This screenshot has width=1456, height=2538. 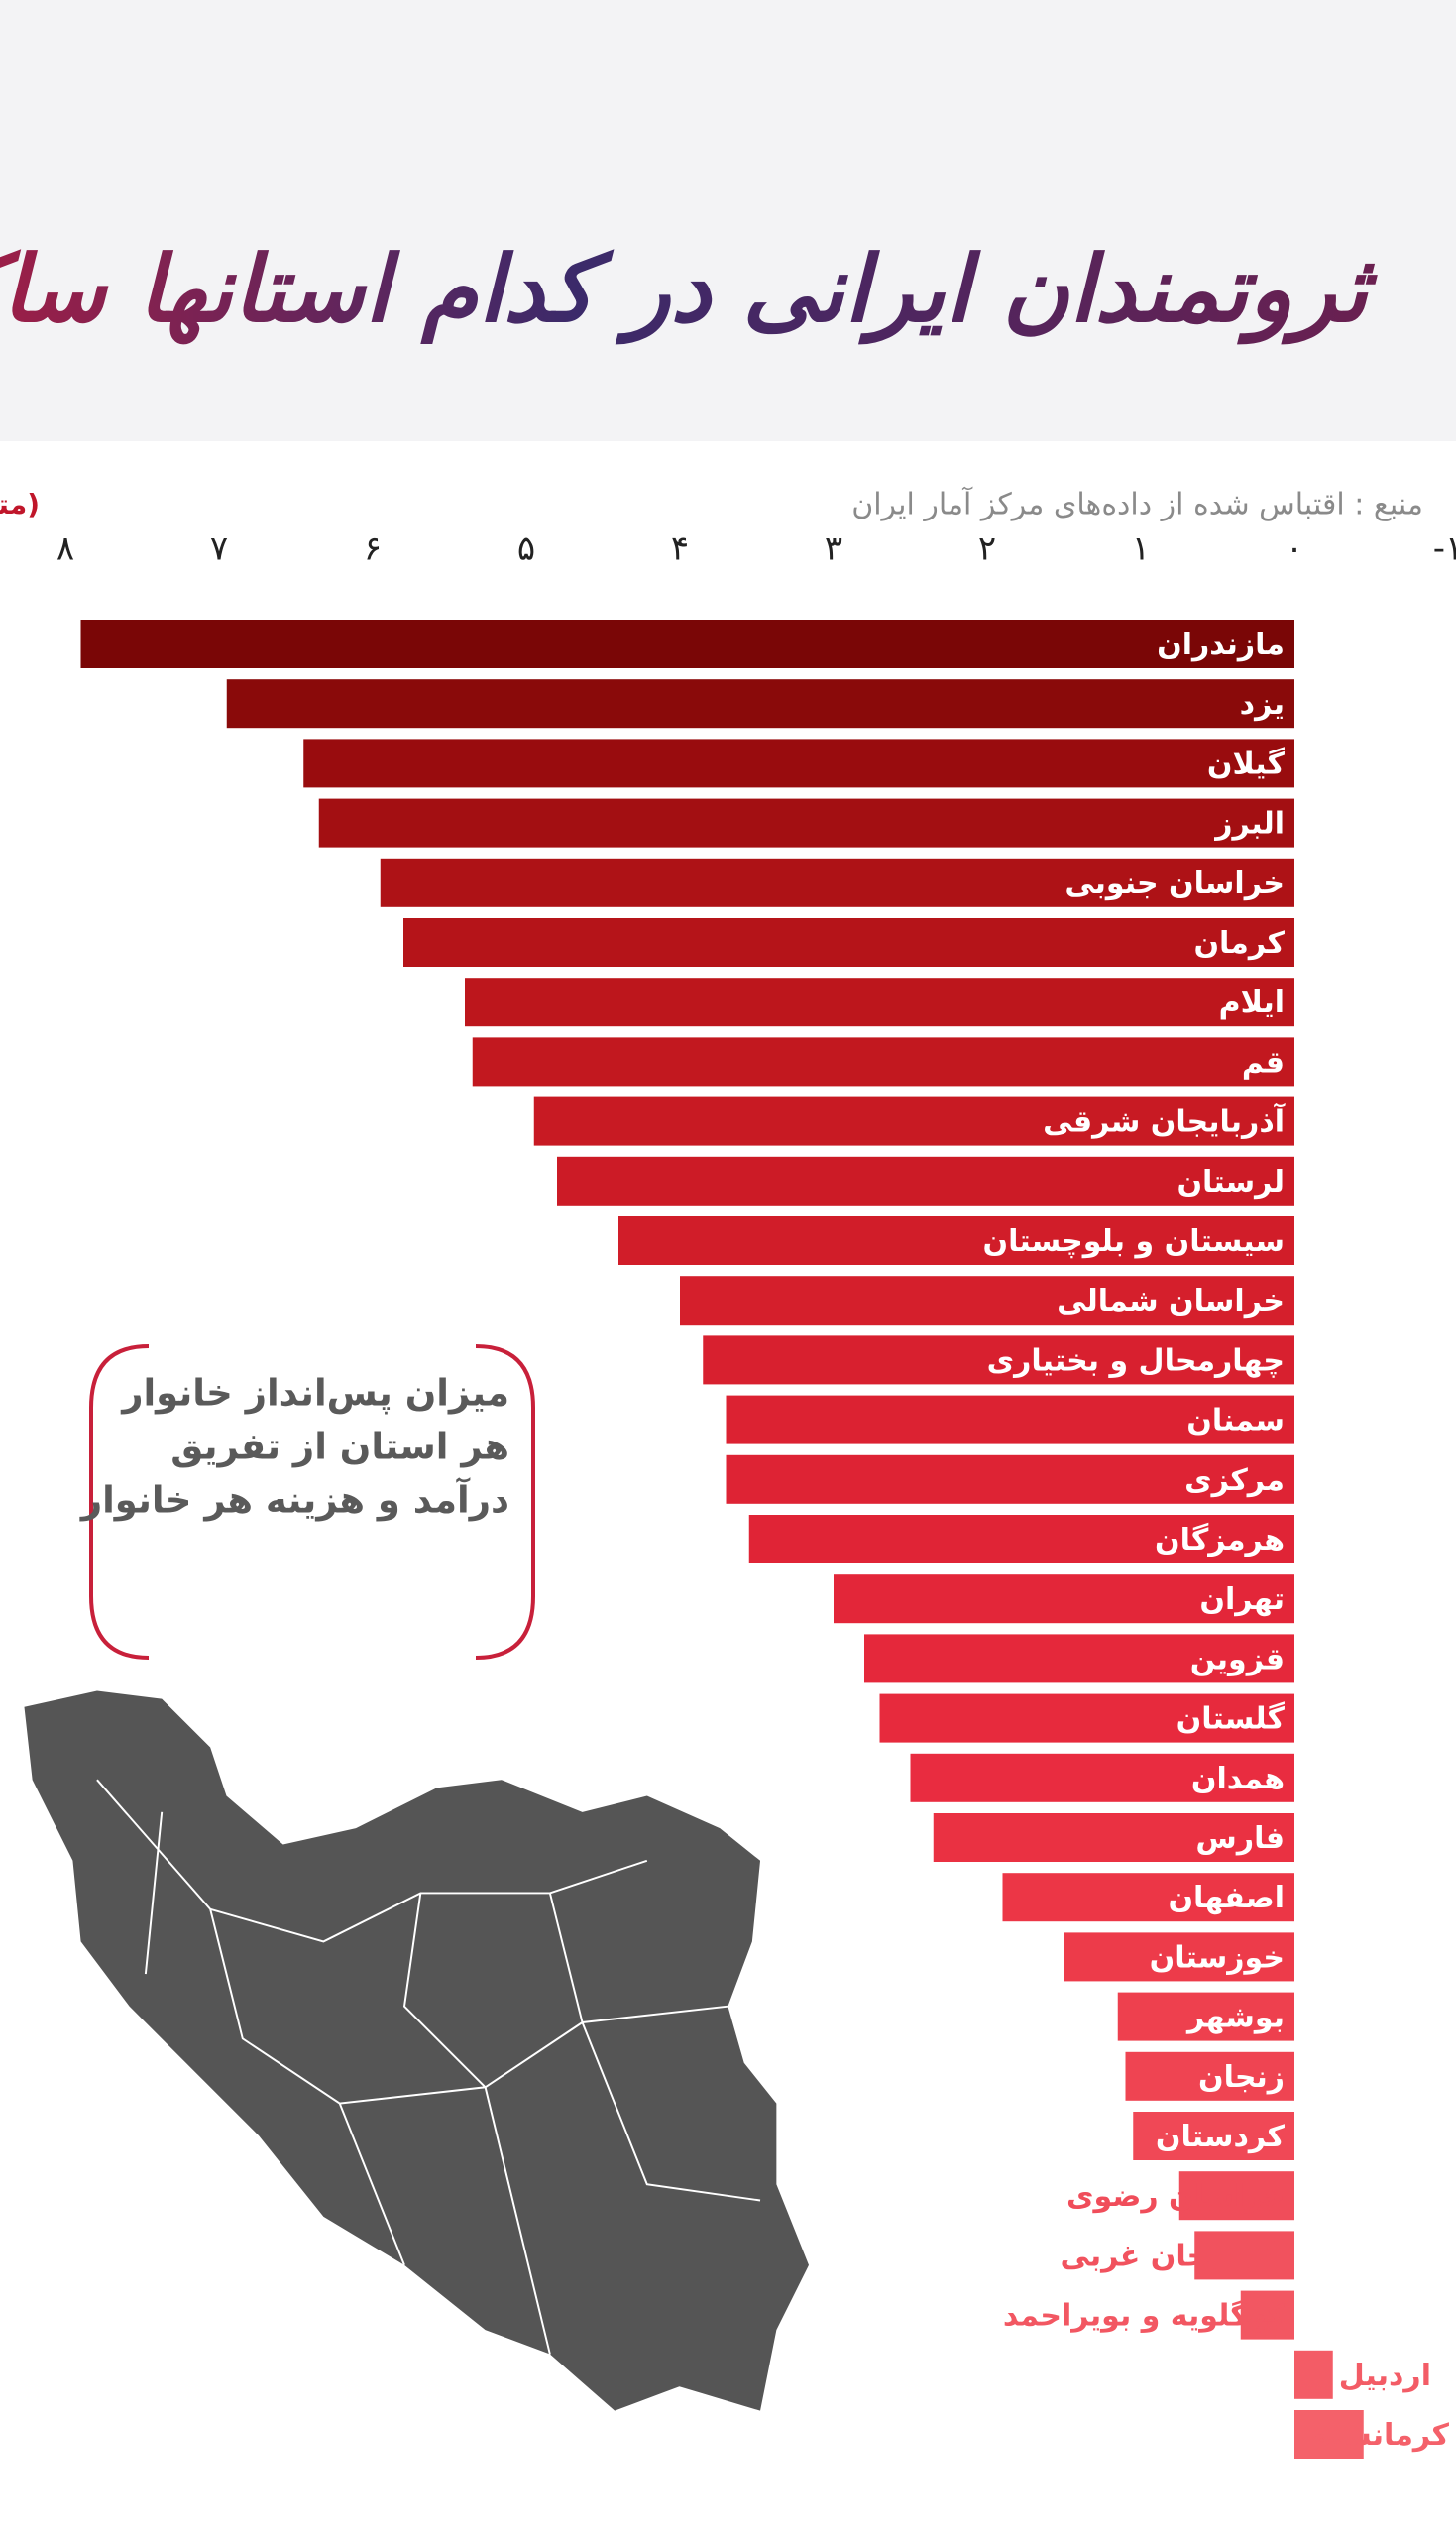 I want to click on category-label: آذربایجان غربی, so click(x=1173, y=2255).